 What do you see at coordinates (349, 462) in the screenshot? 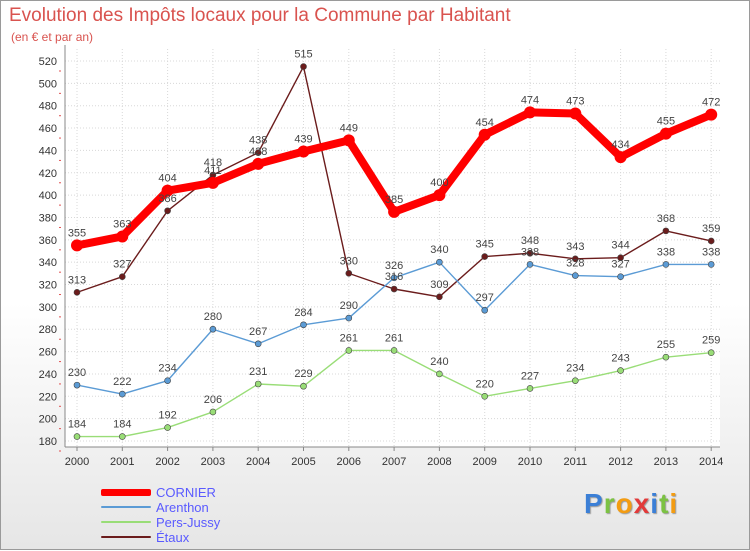
I see `x-tick-label: 2006` at bounding box center [349, 462].